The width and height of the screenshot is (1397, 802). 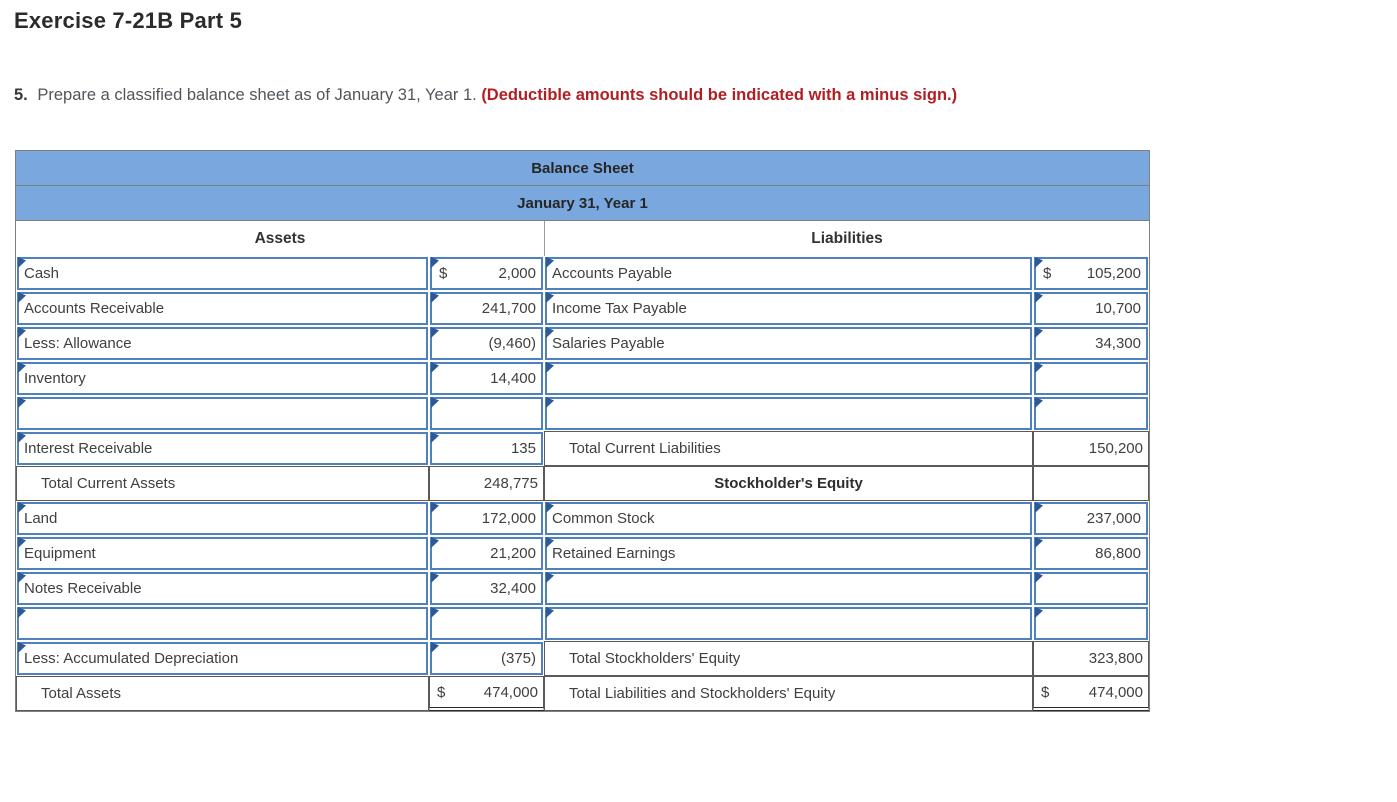 I want to click on page-title: Exercise 7-21B Part 5, so click(x=128, y=20).